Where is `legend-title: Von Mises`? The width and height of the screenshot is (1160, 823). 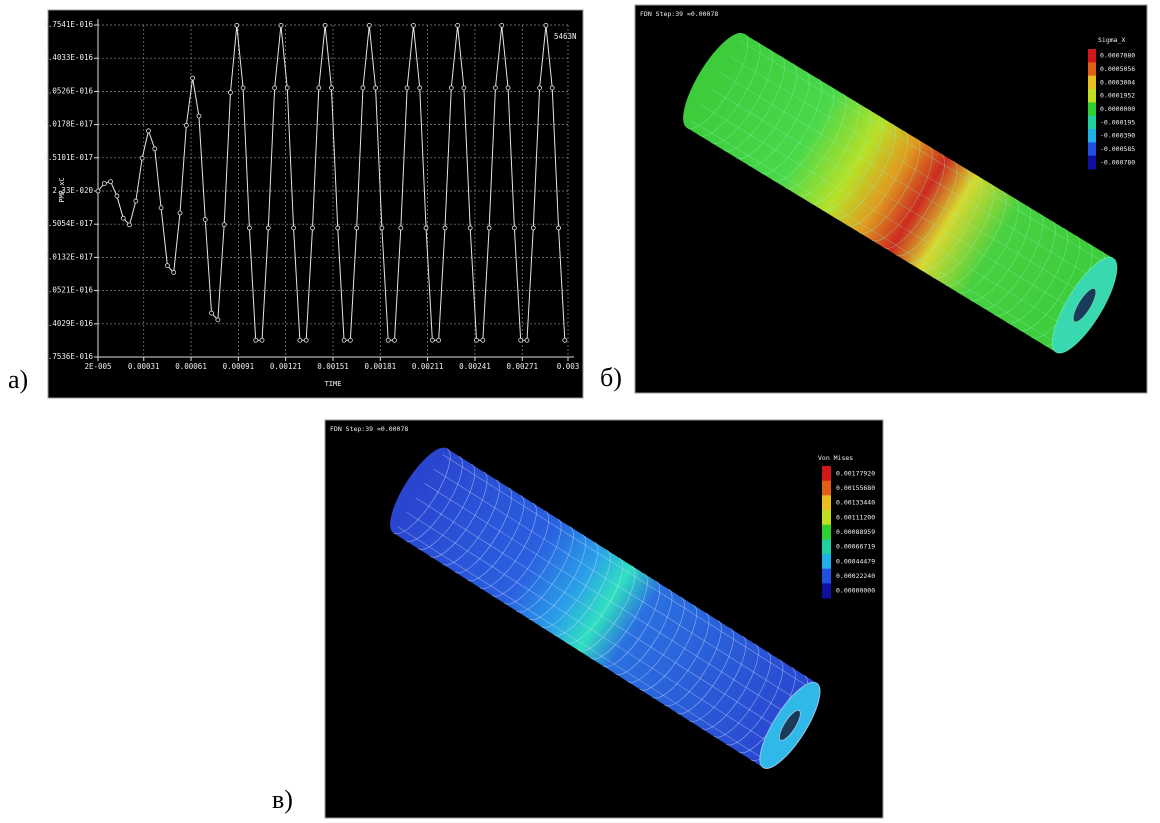
legend-title: Von Mises is located at coordinates (835, 458).